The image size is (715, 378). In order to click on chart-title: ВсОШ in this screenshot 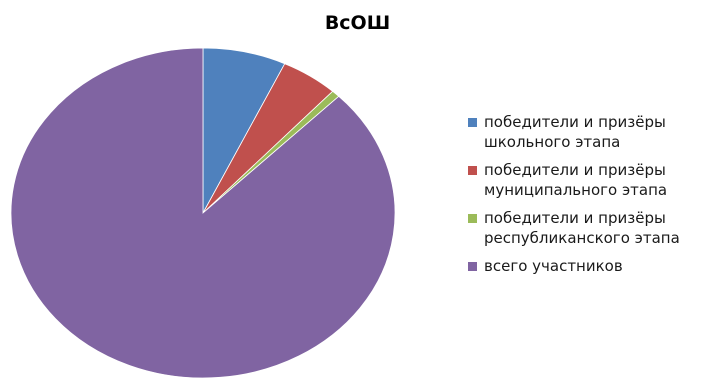, I will do `click(357, 23)`.